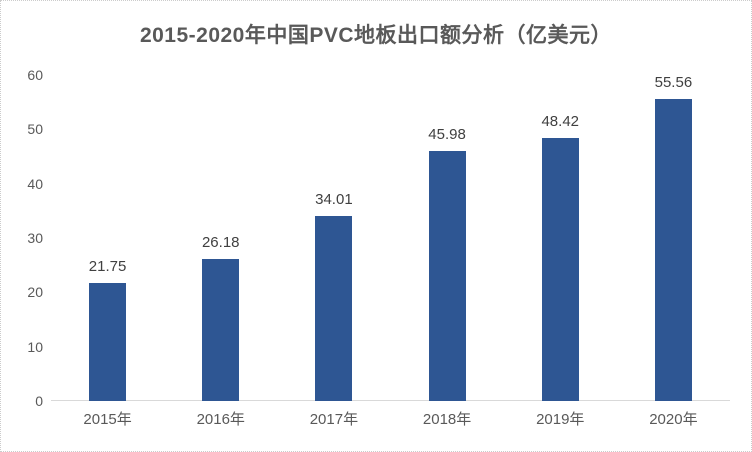 Image resolution: width=752 pixels, height=452 pixels. What do you see at coordinates (108, 341) in the screenshot?
I see `bar-2015年` at bounding box center [108, 341].